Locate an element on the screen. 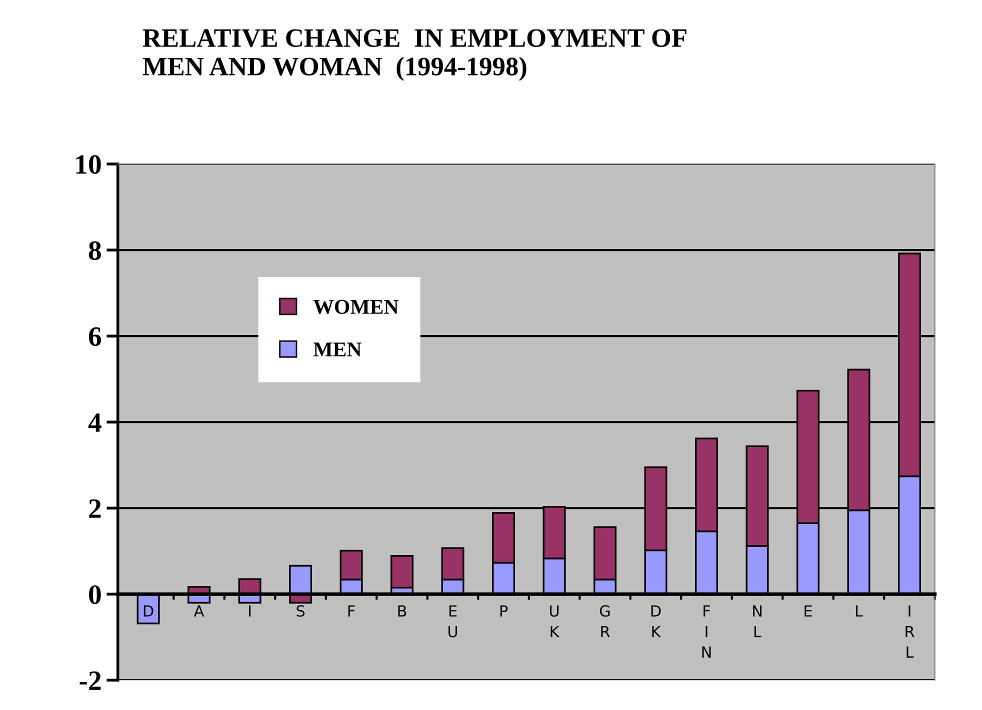 Image resolution: width=982 pixels, height=710 pixels. x-tick-label: P is located at coordinates (504, 611).